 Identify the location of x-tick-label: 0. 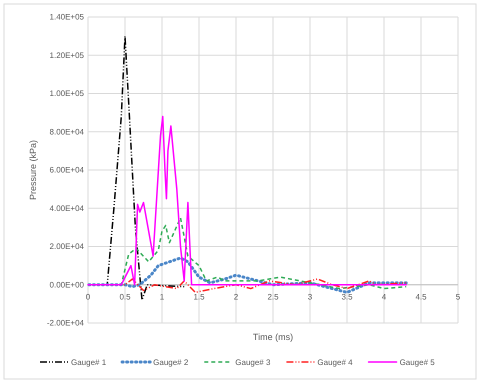
(88, 297).